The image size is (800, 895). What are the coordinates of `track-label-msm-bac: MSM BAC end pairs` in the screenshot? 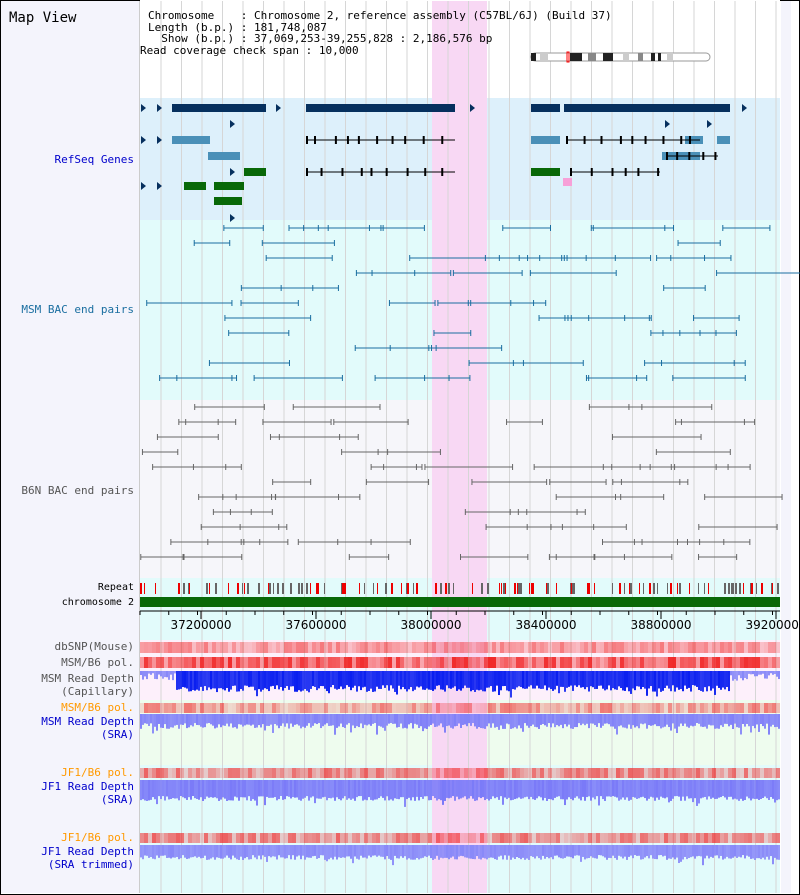 It's located at (77, 309).